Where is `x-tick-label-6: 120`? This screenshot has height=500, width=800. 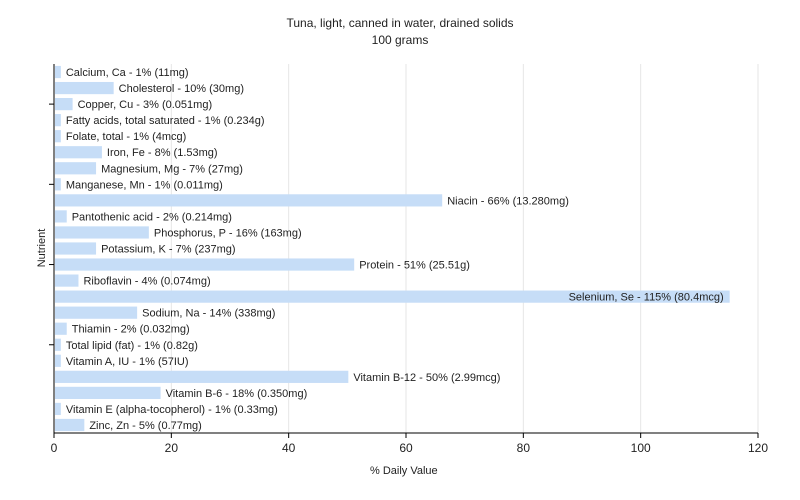 x-tick-label-6: 120 is located at coordinates (758, 448).